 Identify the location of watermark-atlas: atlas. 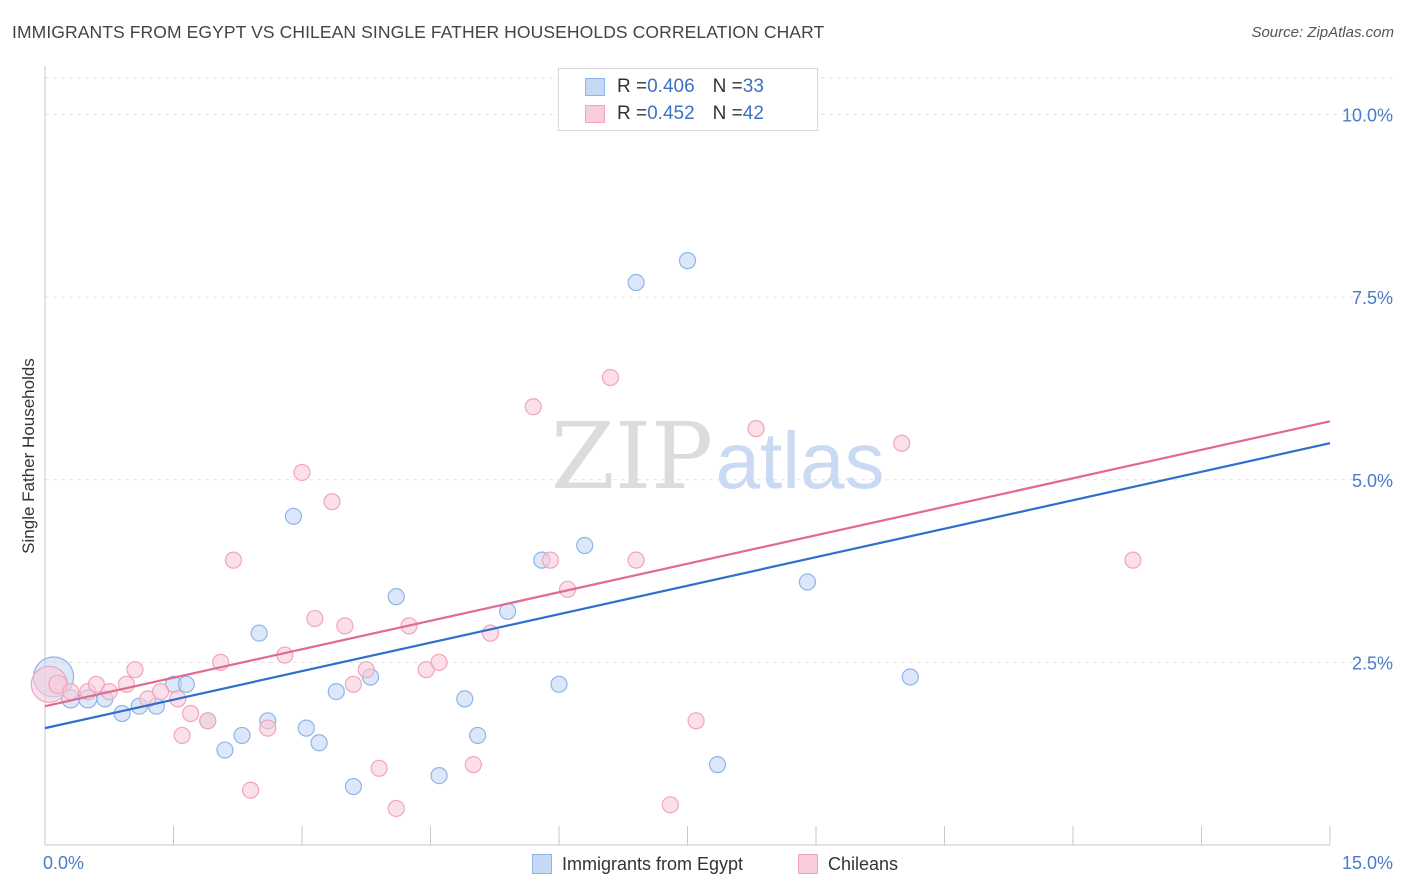
(800, 460).